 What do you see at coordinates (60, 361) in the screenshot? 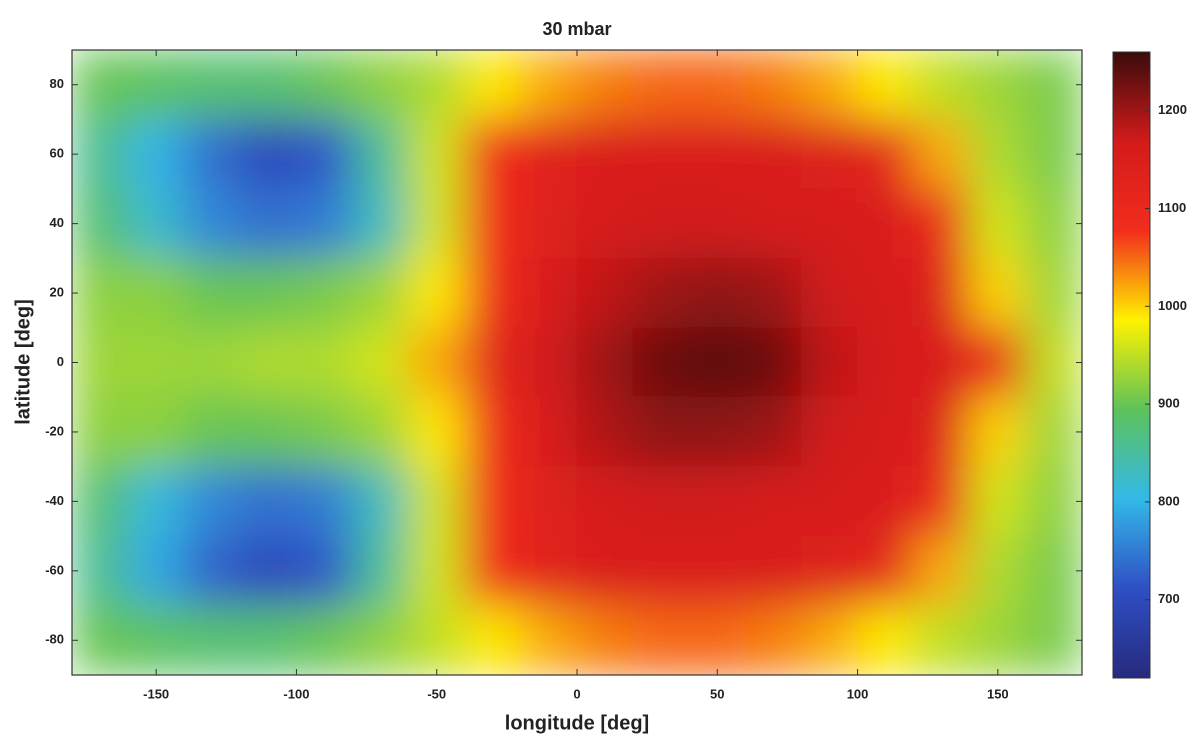
I see `y-tick-label: 0` at bounding box center [60, 361].